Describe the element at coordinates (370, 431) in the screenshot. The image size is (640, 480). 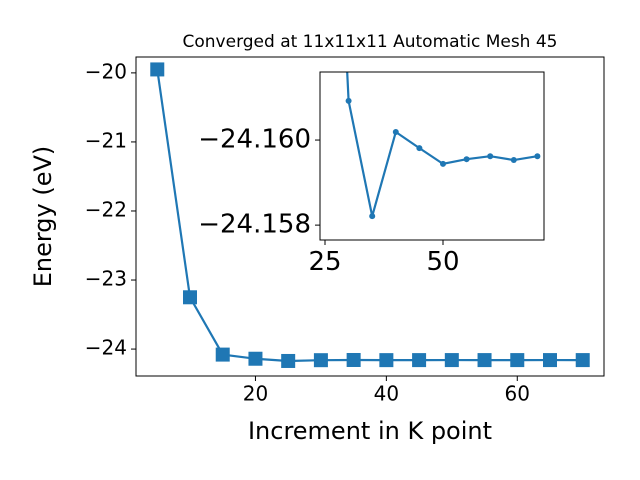
I see `x-axis-label: Increment in K point` at that location.